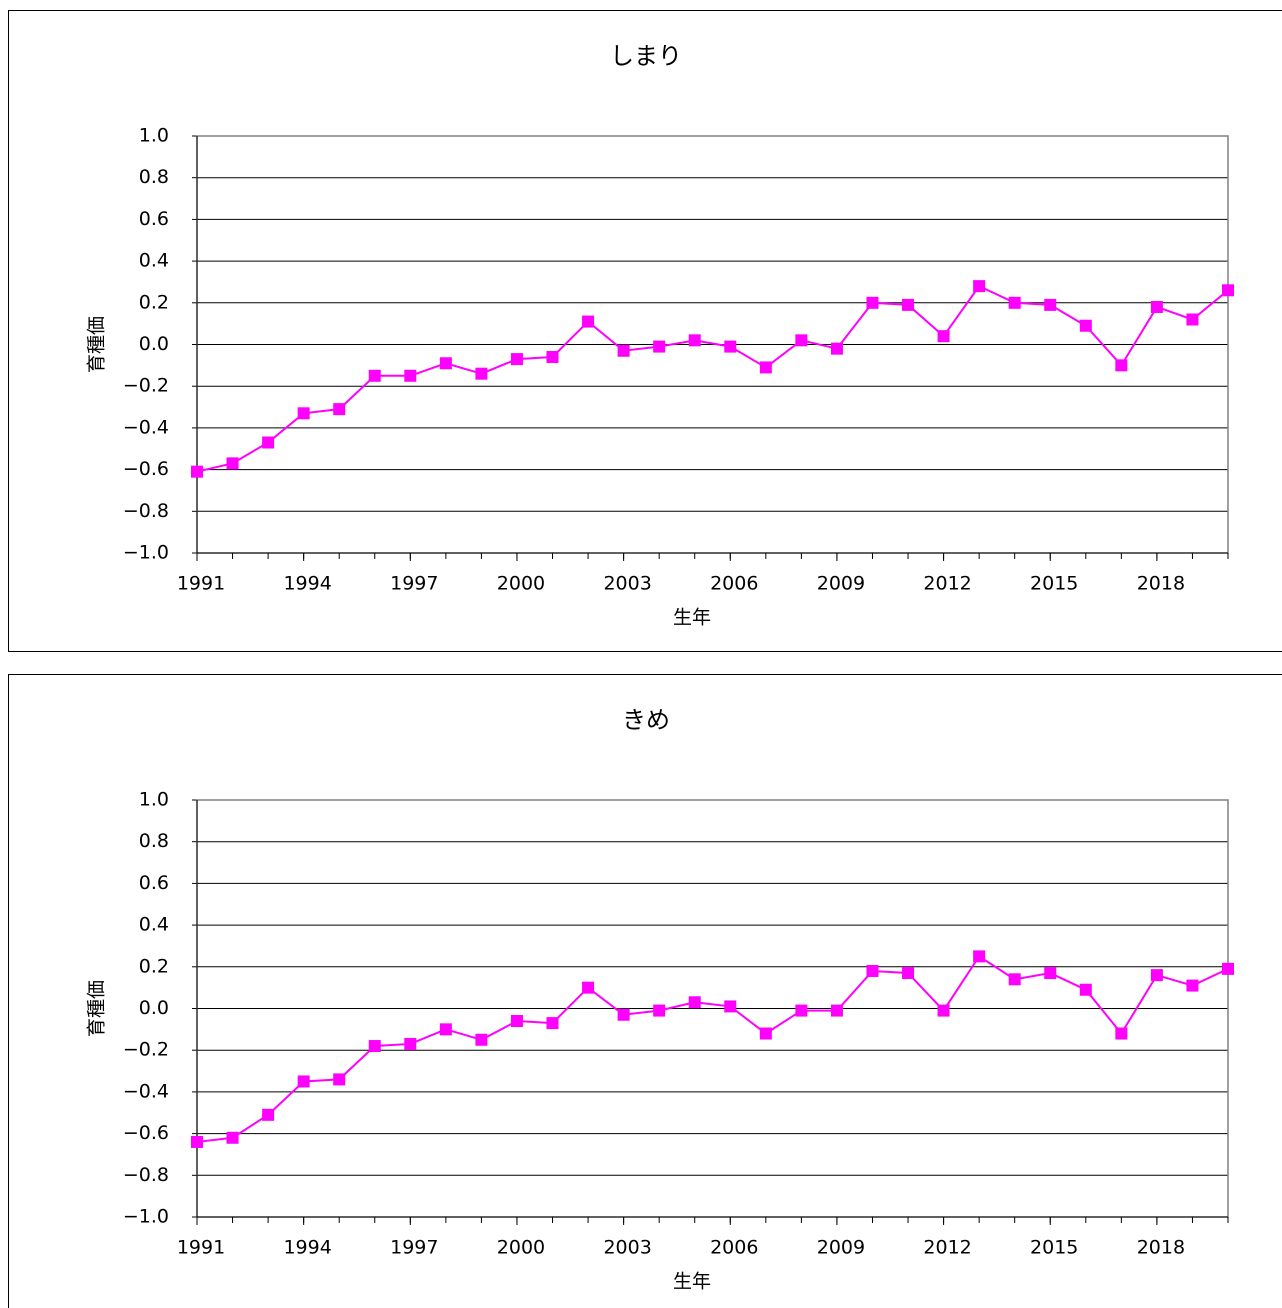 The height and width of the screenshot is (1308, 1282). I want to click on y-tick-label: 0.8, so click(154, 177).